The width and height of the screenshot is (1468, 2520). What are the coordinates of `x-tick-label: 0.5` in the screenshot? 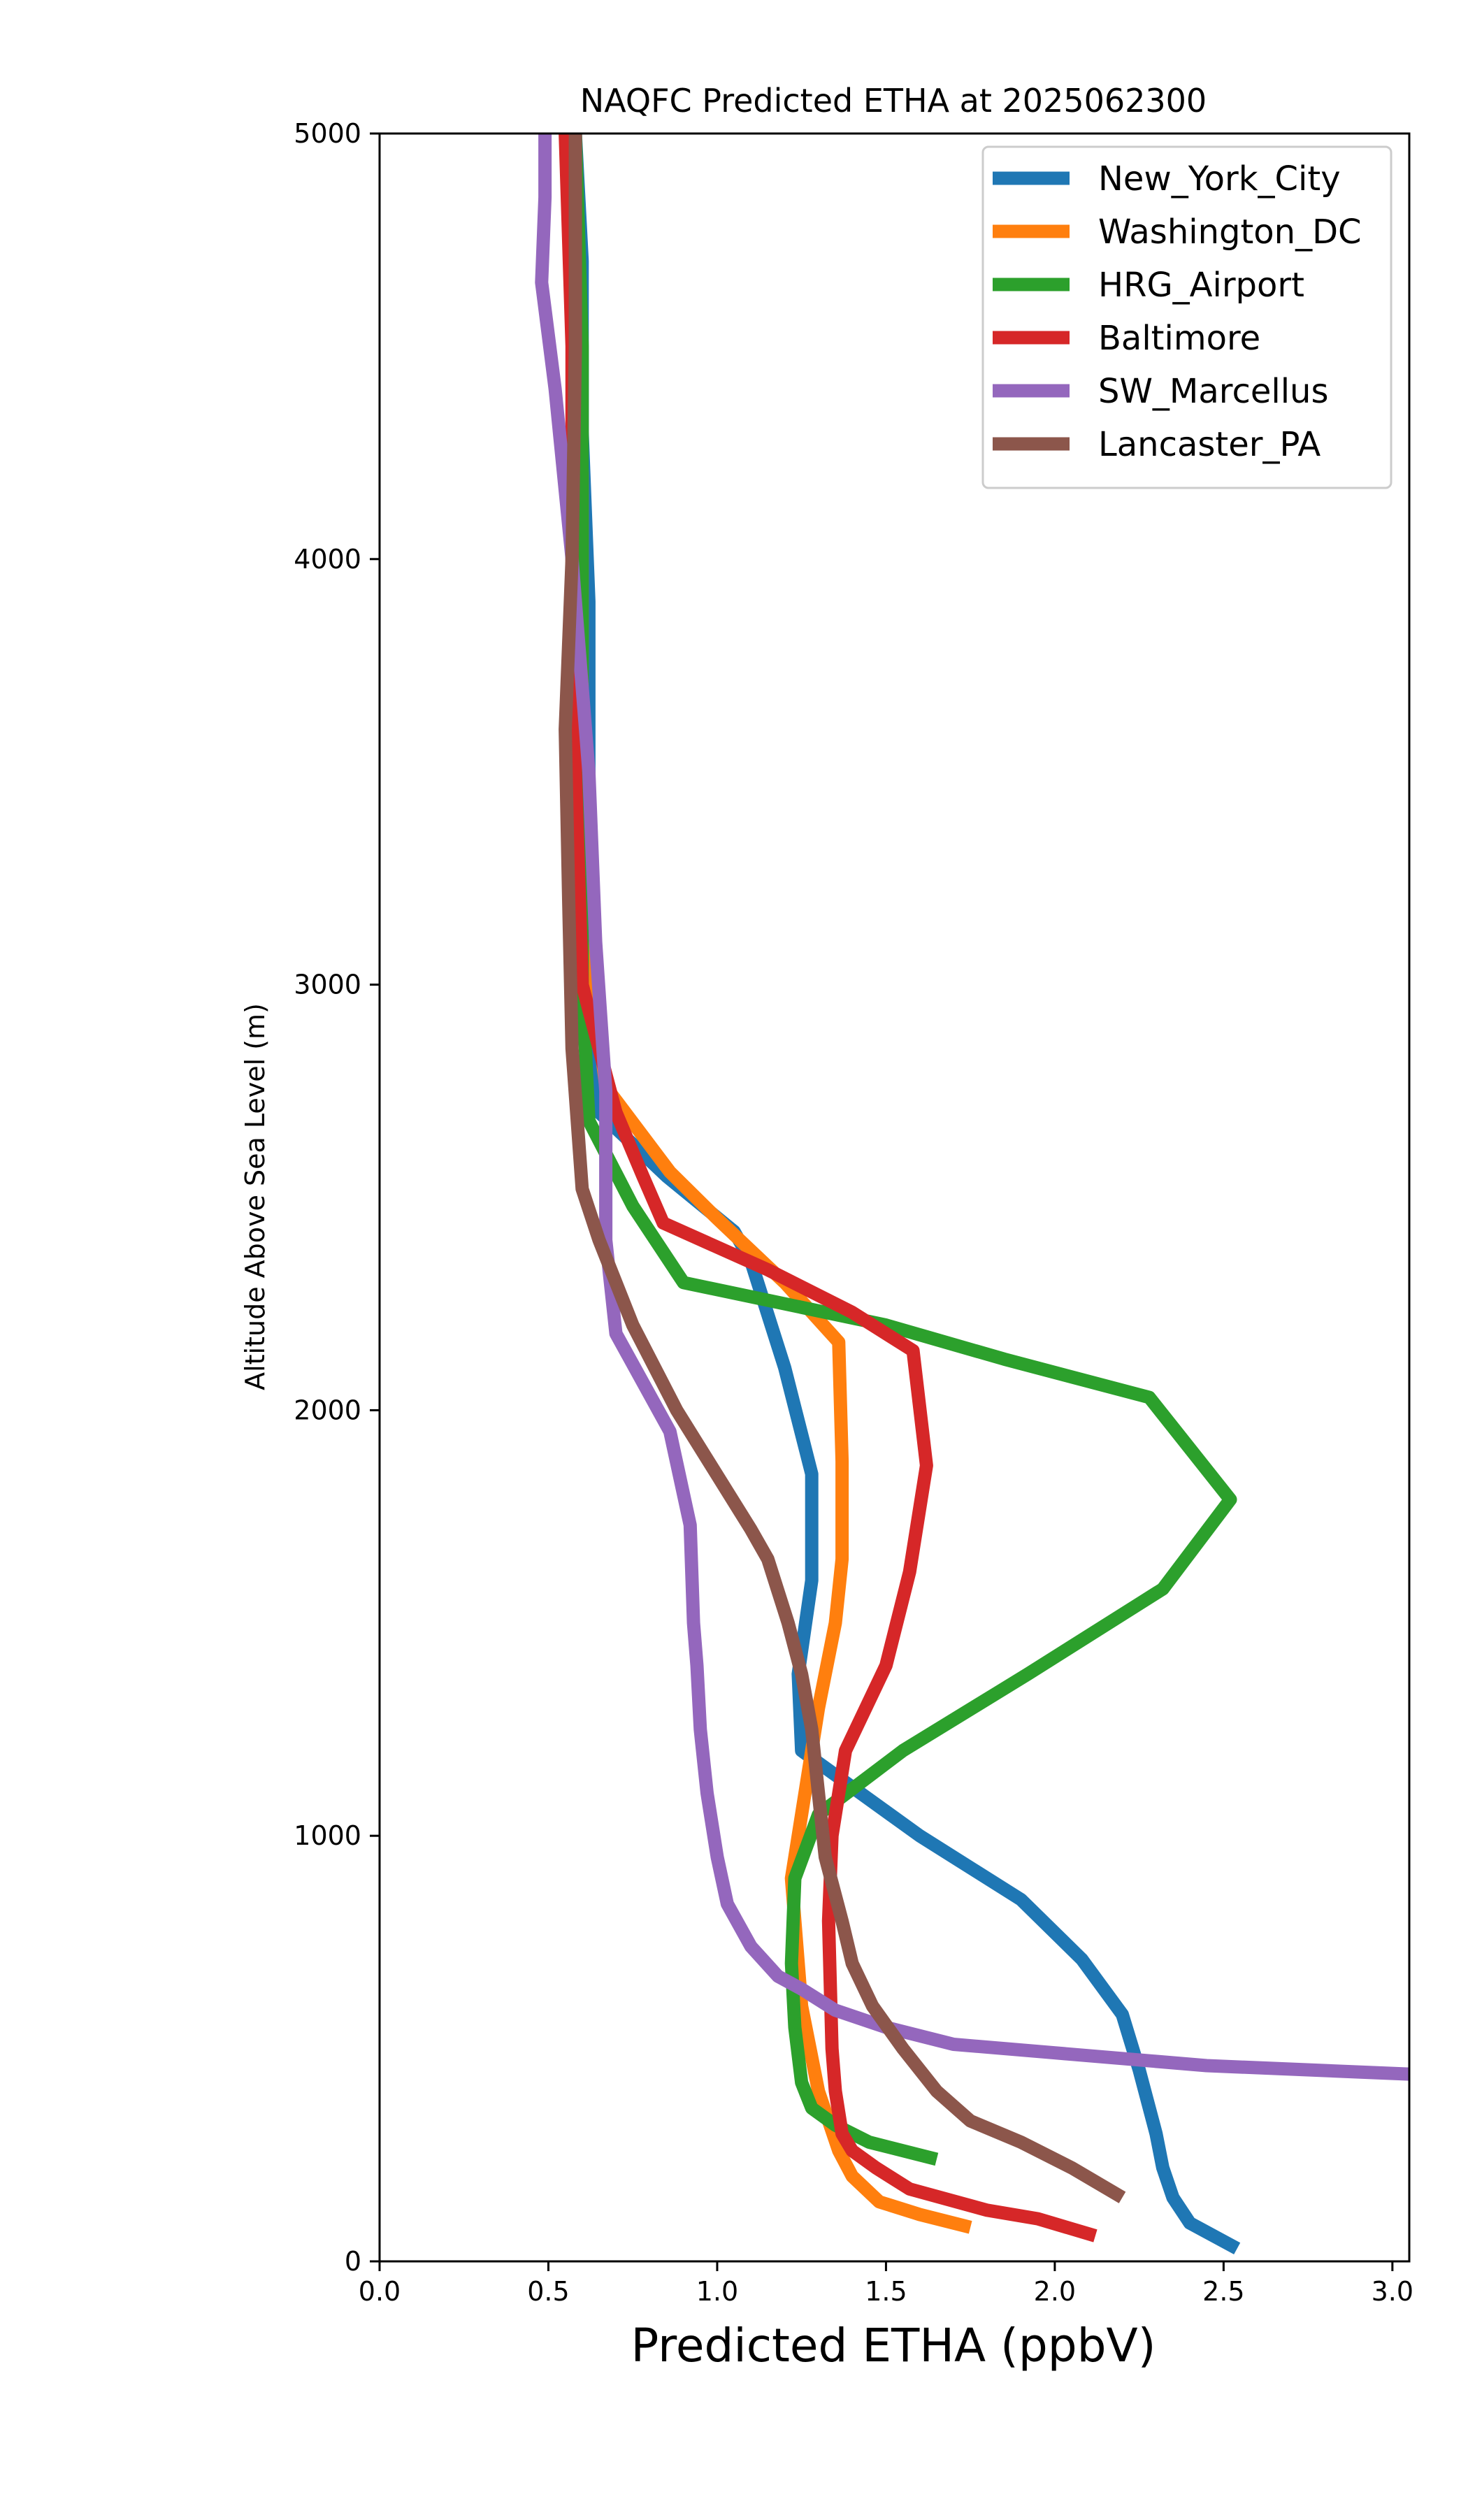 It's located at (548, 2291).